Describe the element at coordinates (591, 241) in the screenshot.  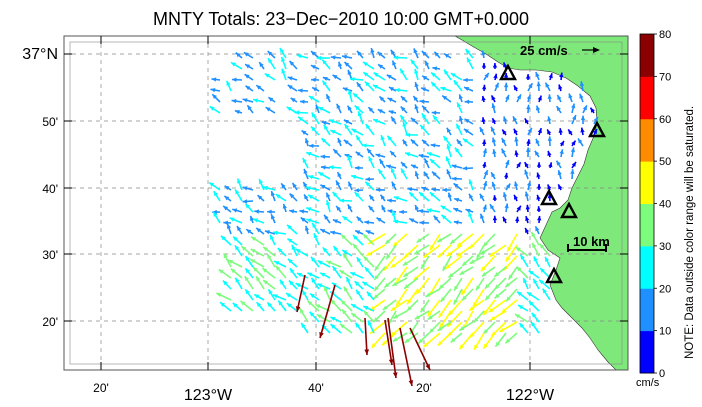
I see `distance-scale-label: 10 km` at that location.